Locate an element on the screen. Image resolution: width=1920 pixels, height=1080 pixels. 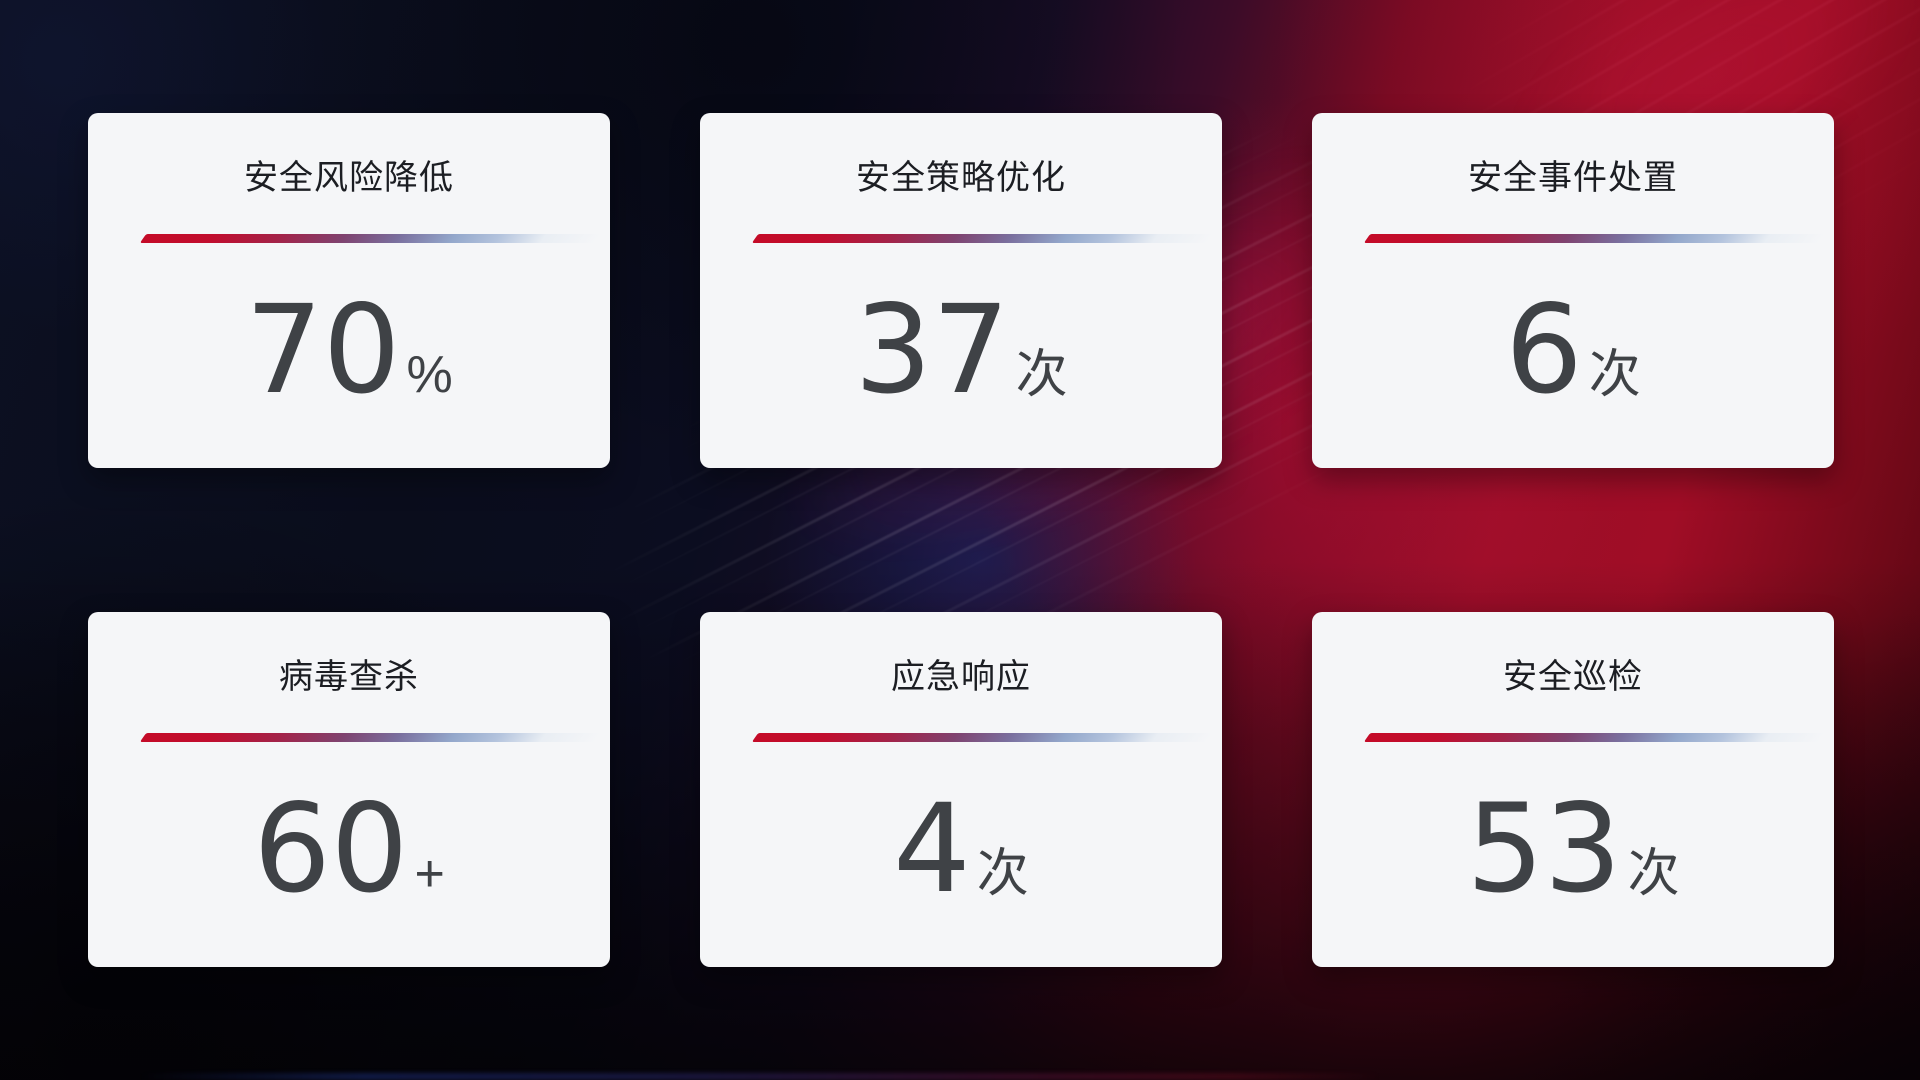
stat-value-row: 60 + is located at coordinates (349, 849).